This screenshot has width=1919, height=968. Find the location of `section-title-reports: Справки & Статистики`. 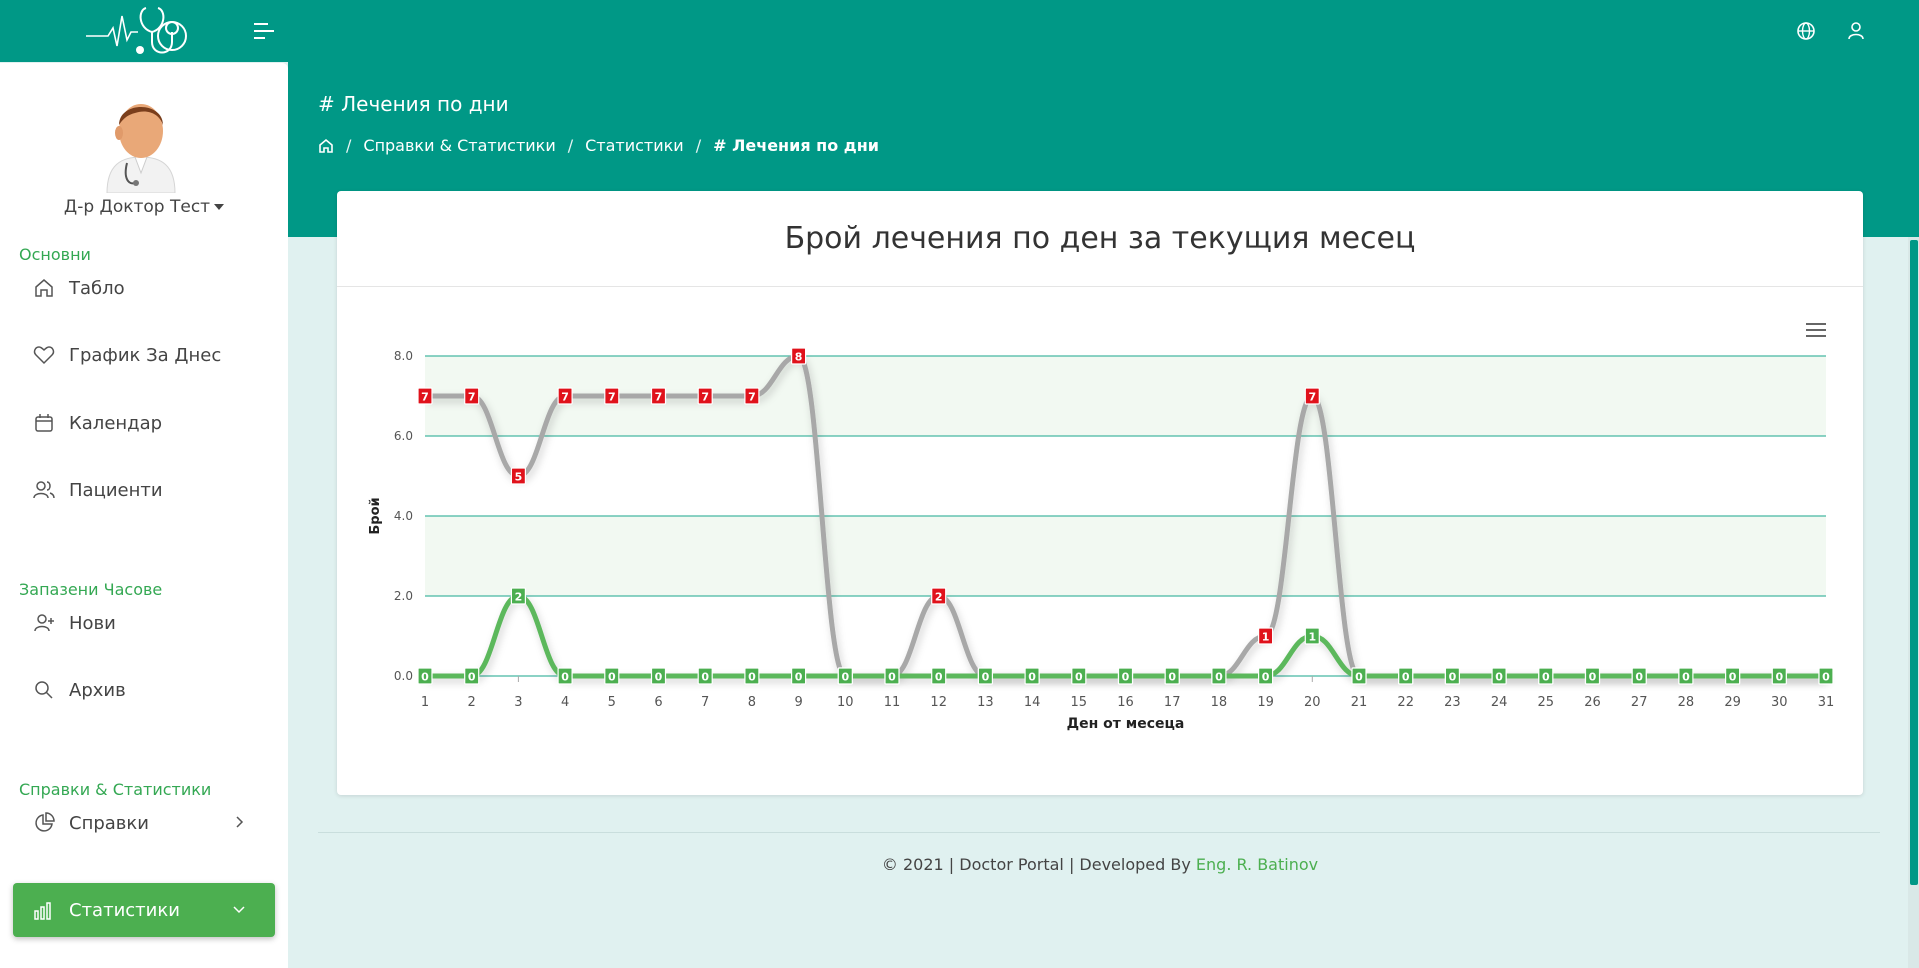

section-title-reports: Справки & Статистики is located at coordinates (115, 789).